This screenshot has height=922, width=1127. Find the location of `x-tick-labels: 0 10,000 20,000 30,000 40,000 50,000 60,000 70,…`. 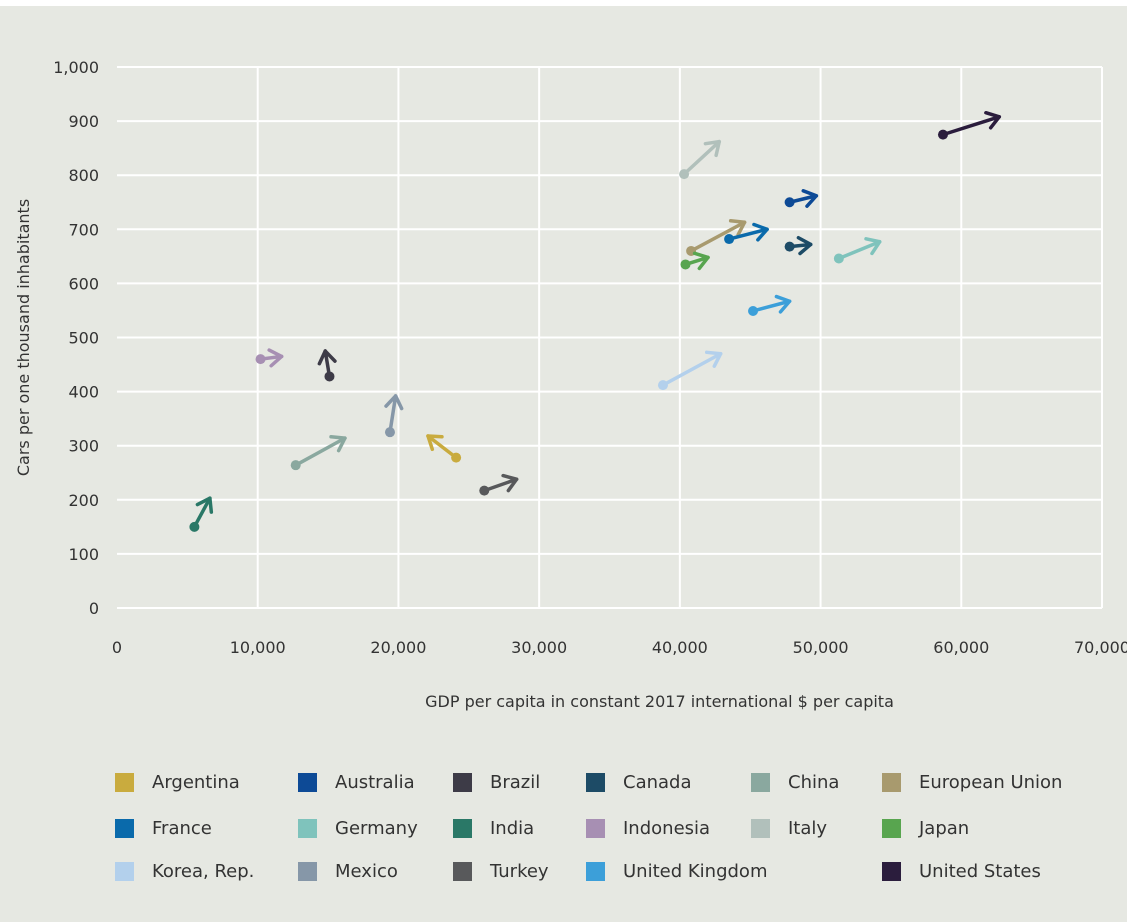

x-tick-labels: 0 10,000 20,000 30,000 40,000 50,000 60,000 70,… is located at coordinates (619, 647).